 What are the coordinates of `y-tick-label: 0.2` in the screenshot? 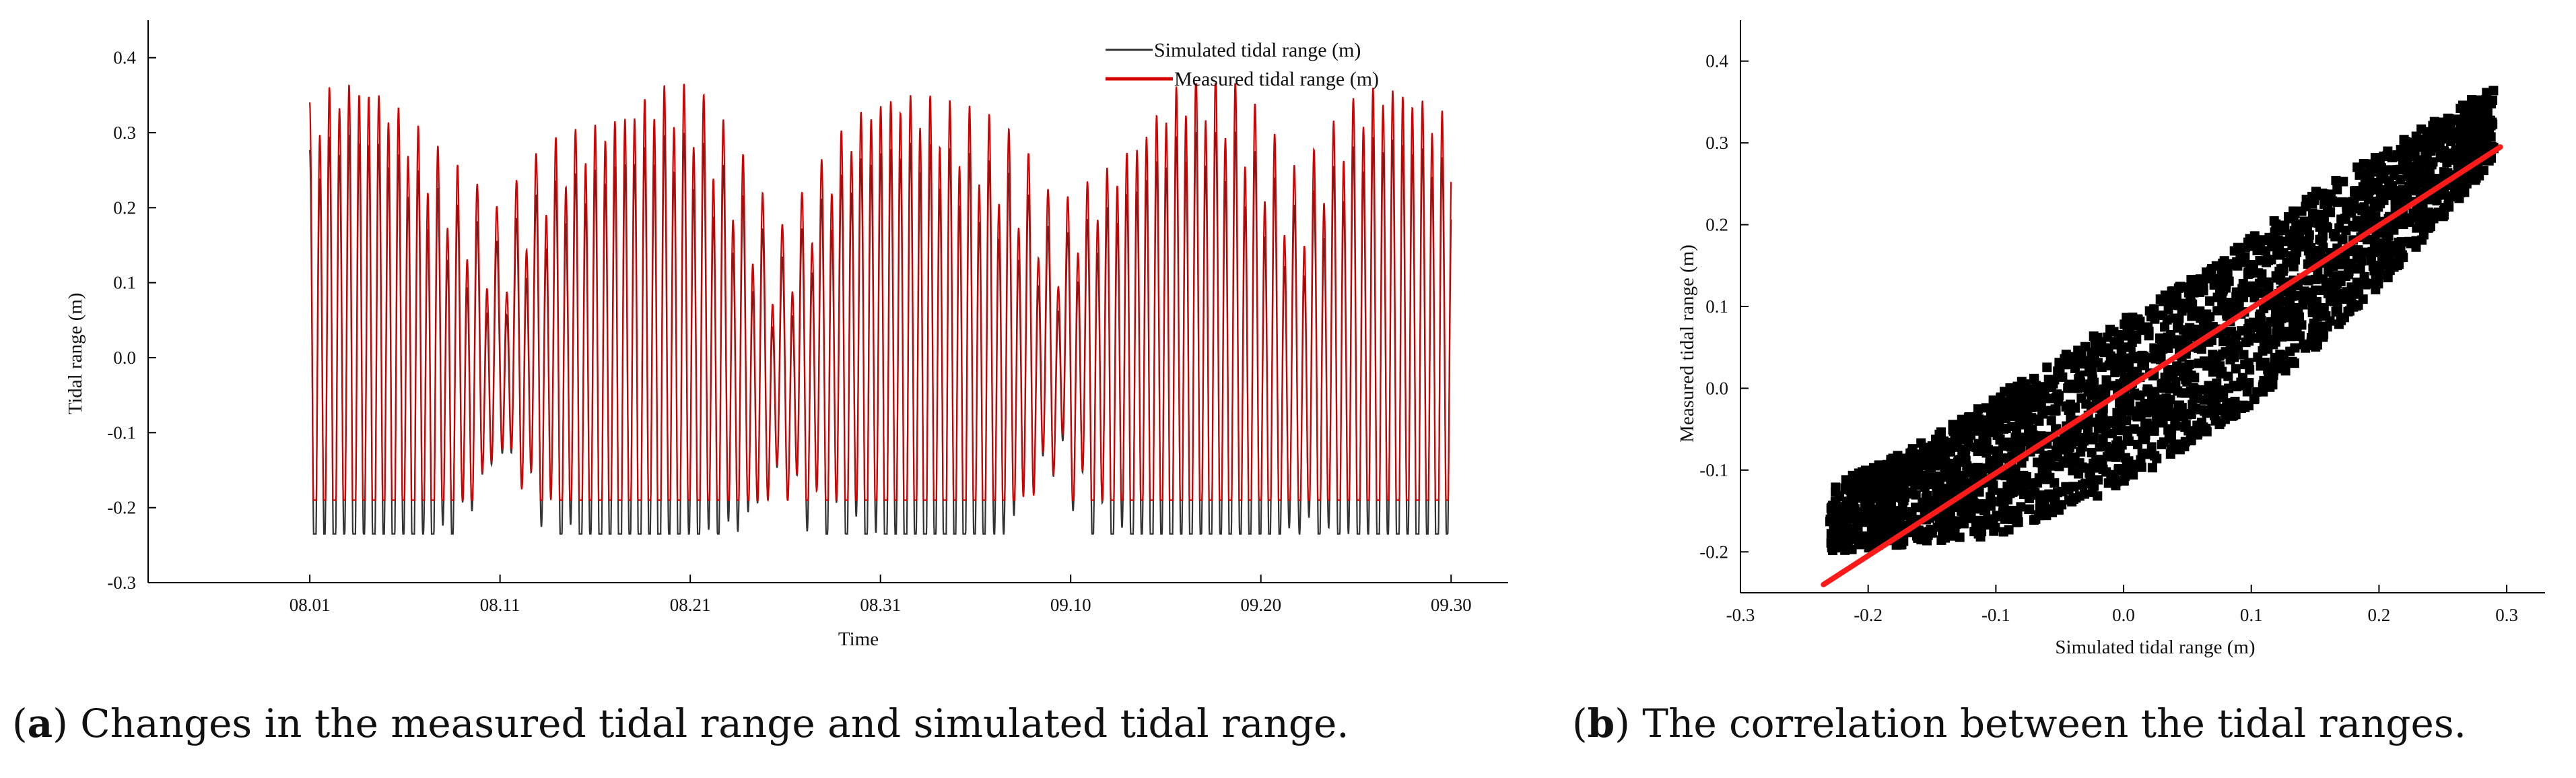 It's located at (1716, 225).